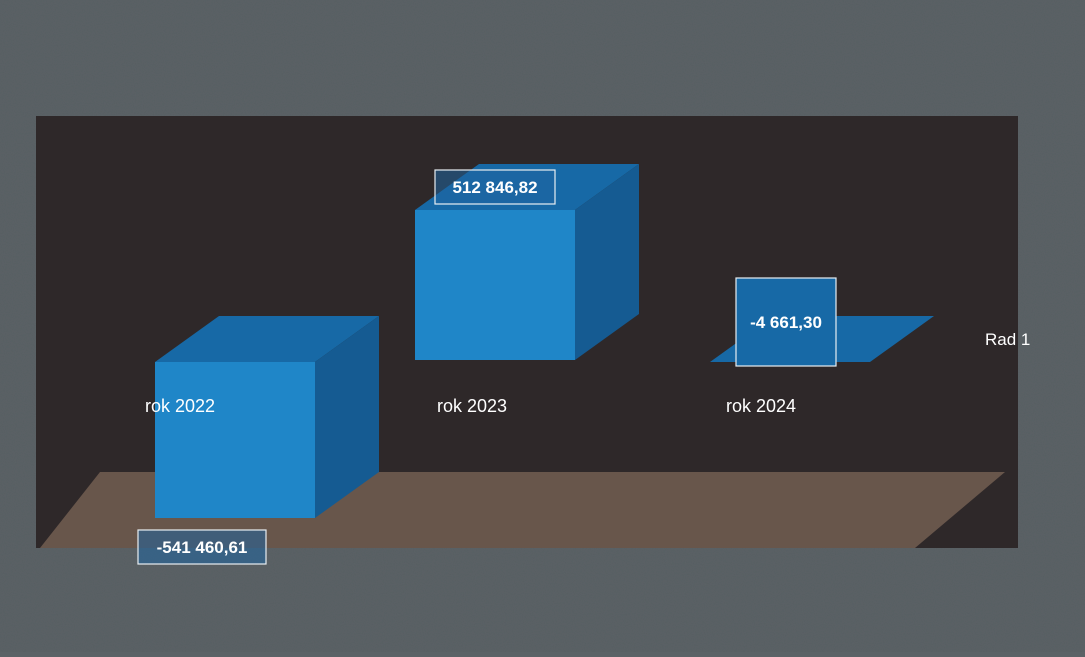 Image resolution: width=1085 pixels, height=657 pixels. I want to click on category-label-3: rok 2024, so click(761, 406).